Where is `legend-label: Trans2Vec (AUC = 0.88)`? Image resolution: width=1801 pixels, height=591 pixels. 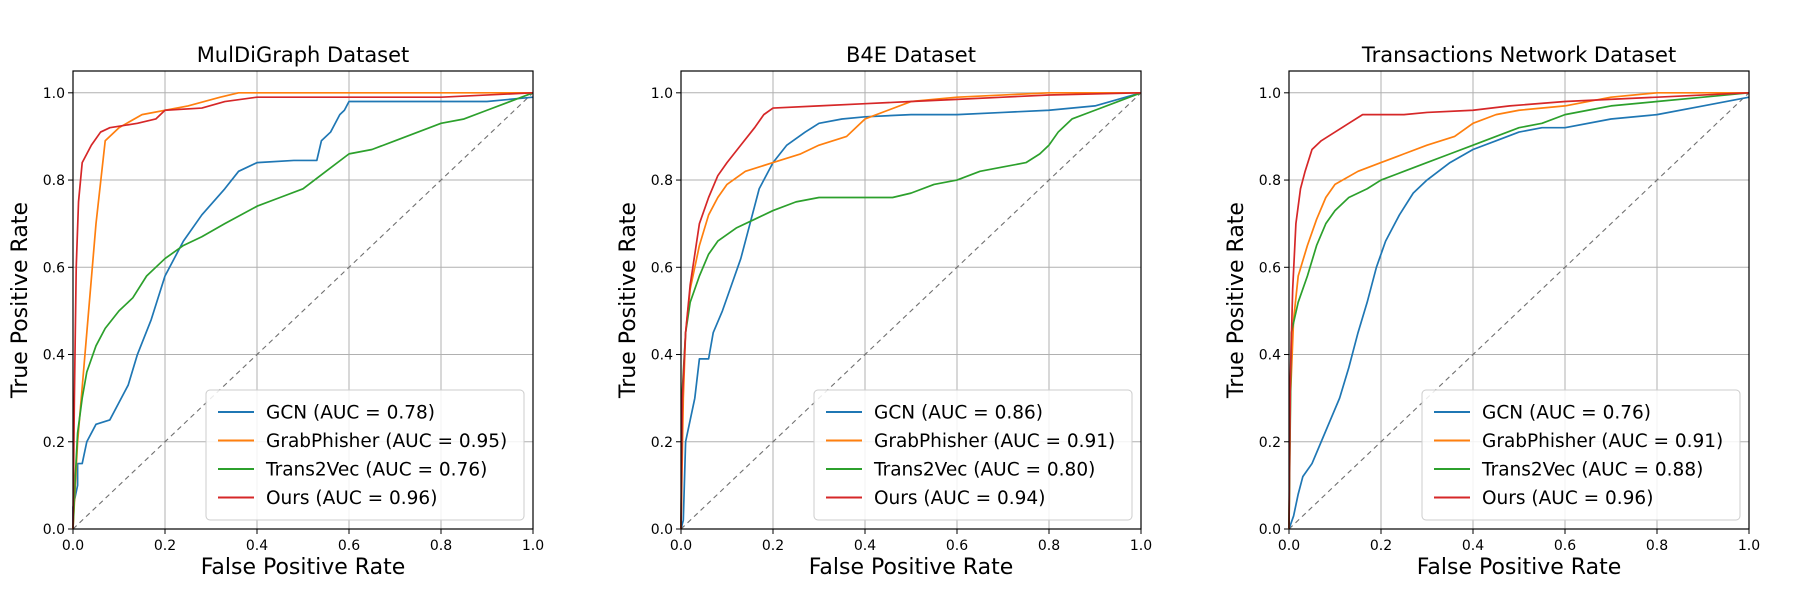 legend-label: Trans2Vec (AUC = 0.88) is located at coordinates (1592, 470).